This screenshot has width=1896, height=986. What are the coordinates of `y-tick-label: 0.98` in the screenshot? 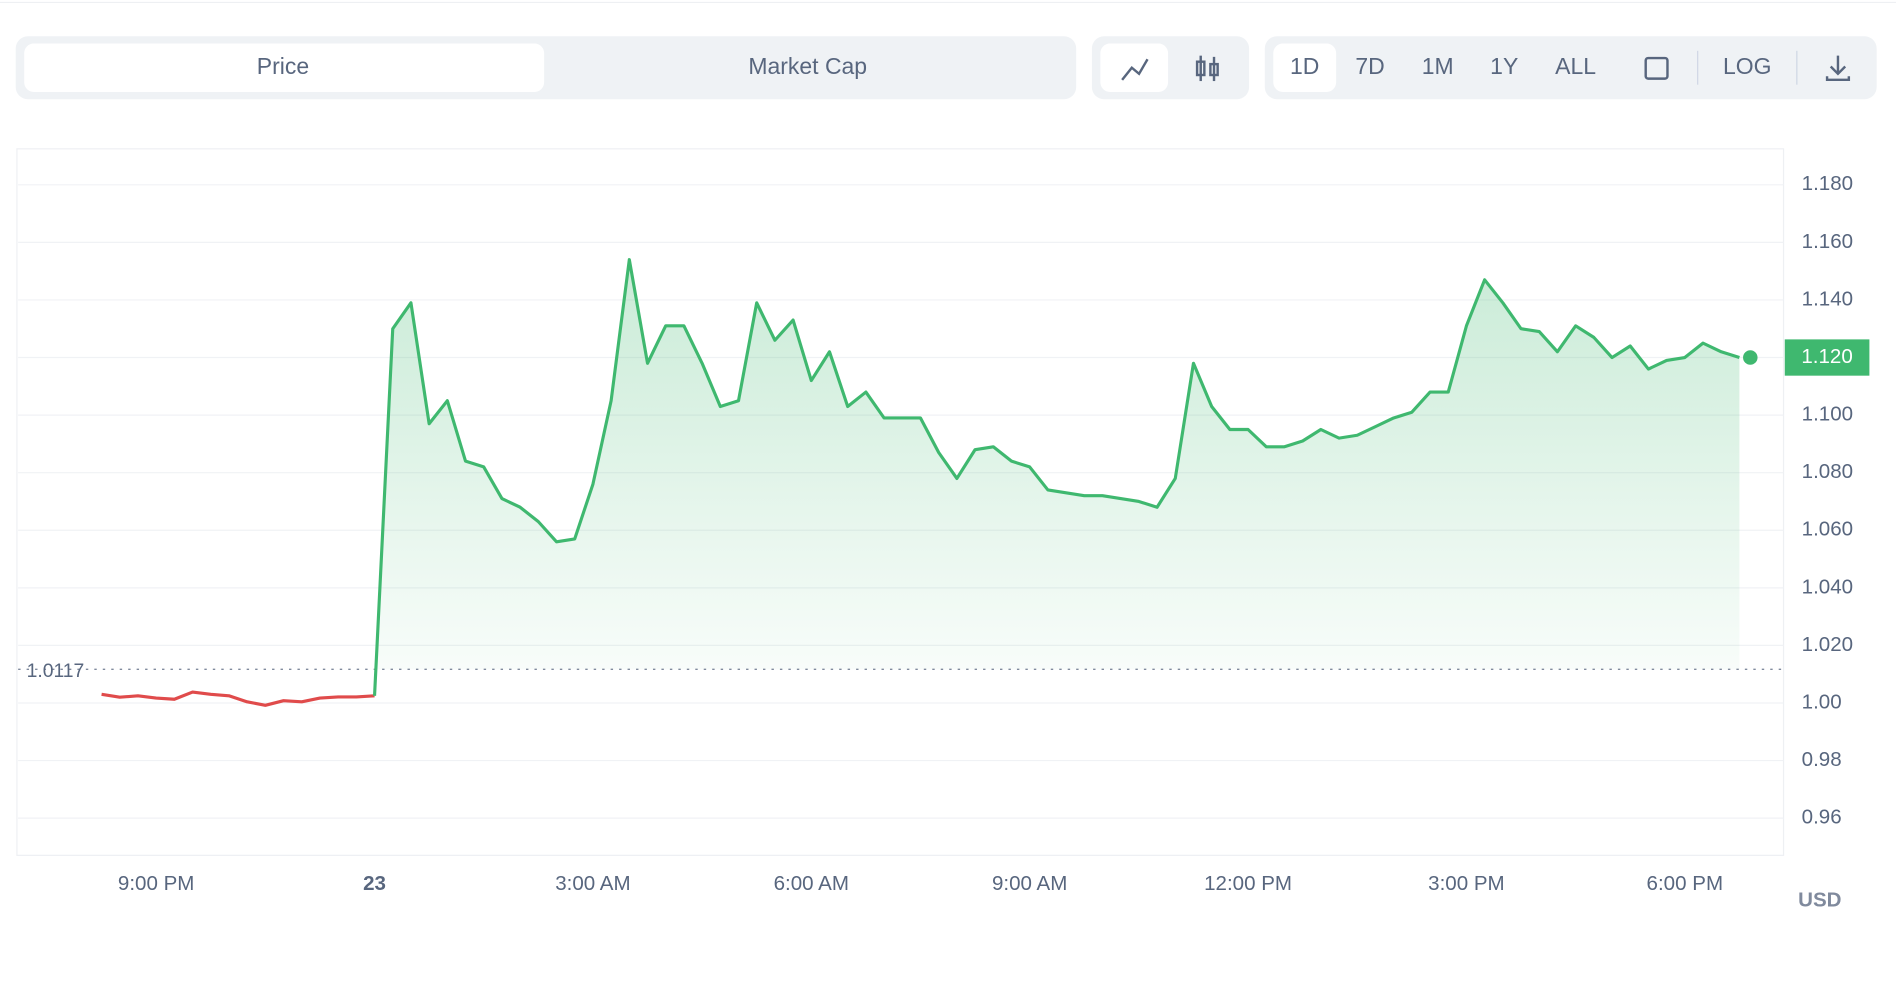 It's located at (1822, 759).